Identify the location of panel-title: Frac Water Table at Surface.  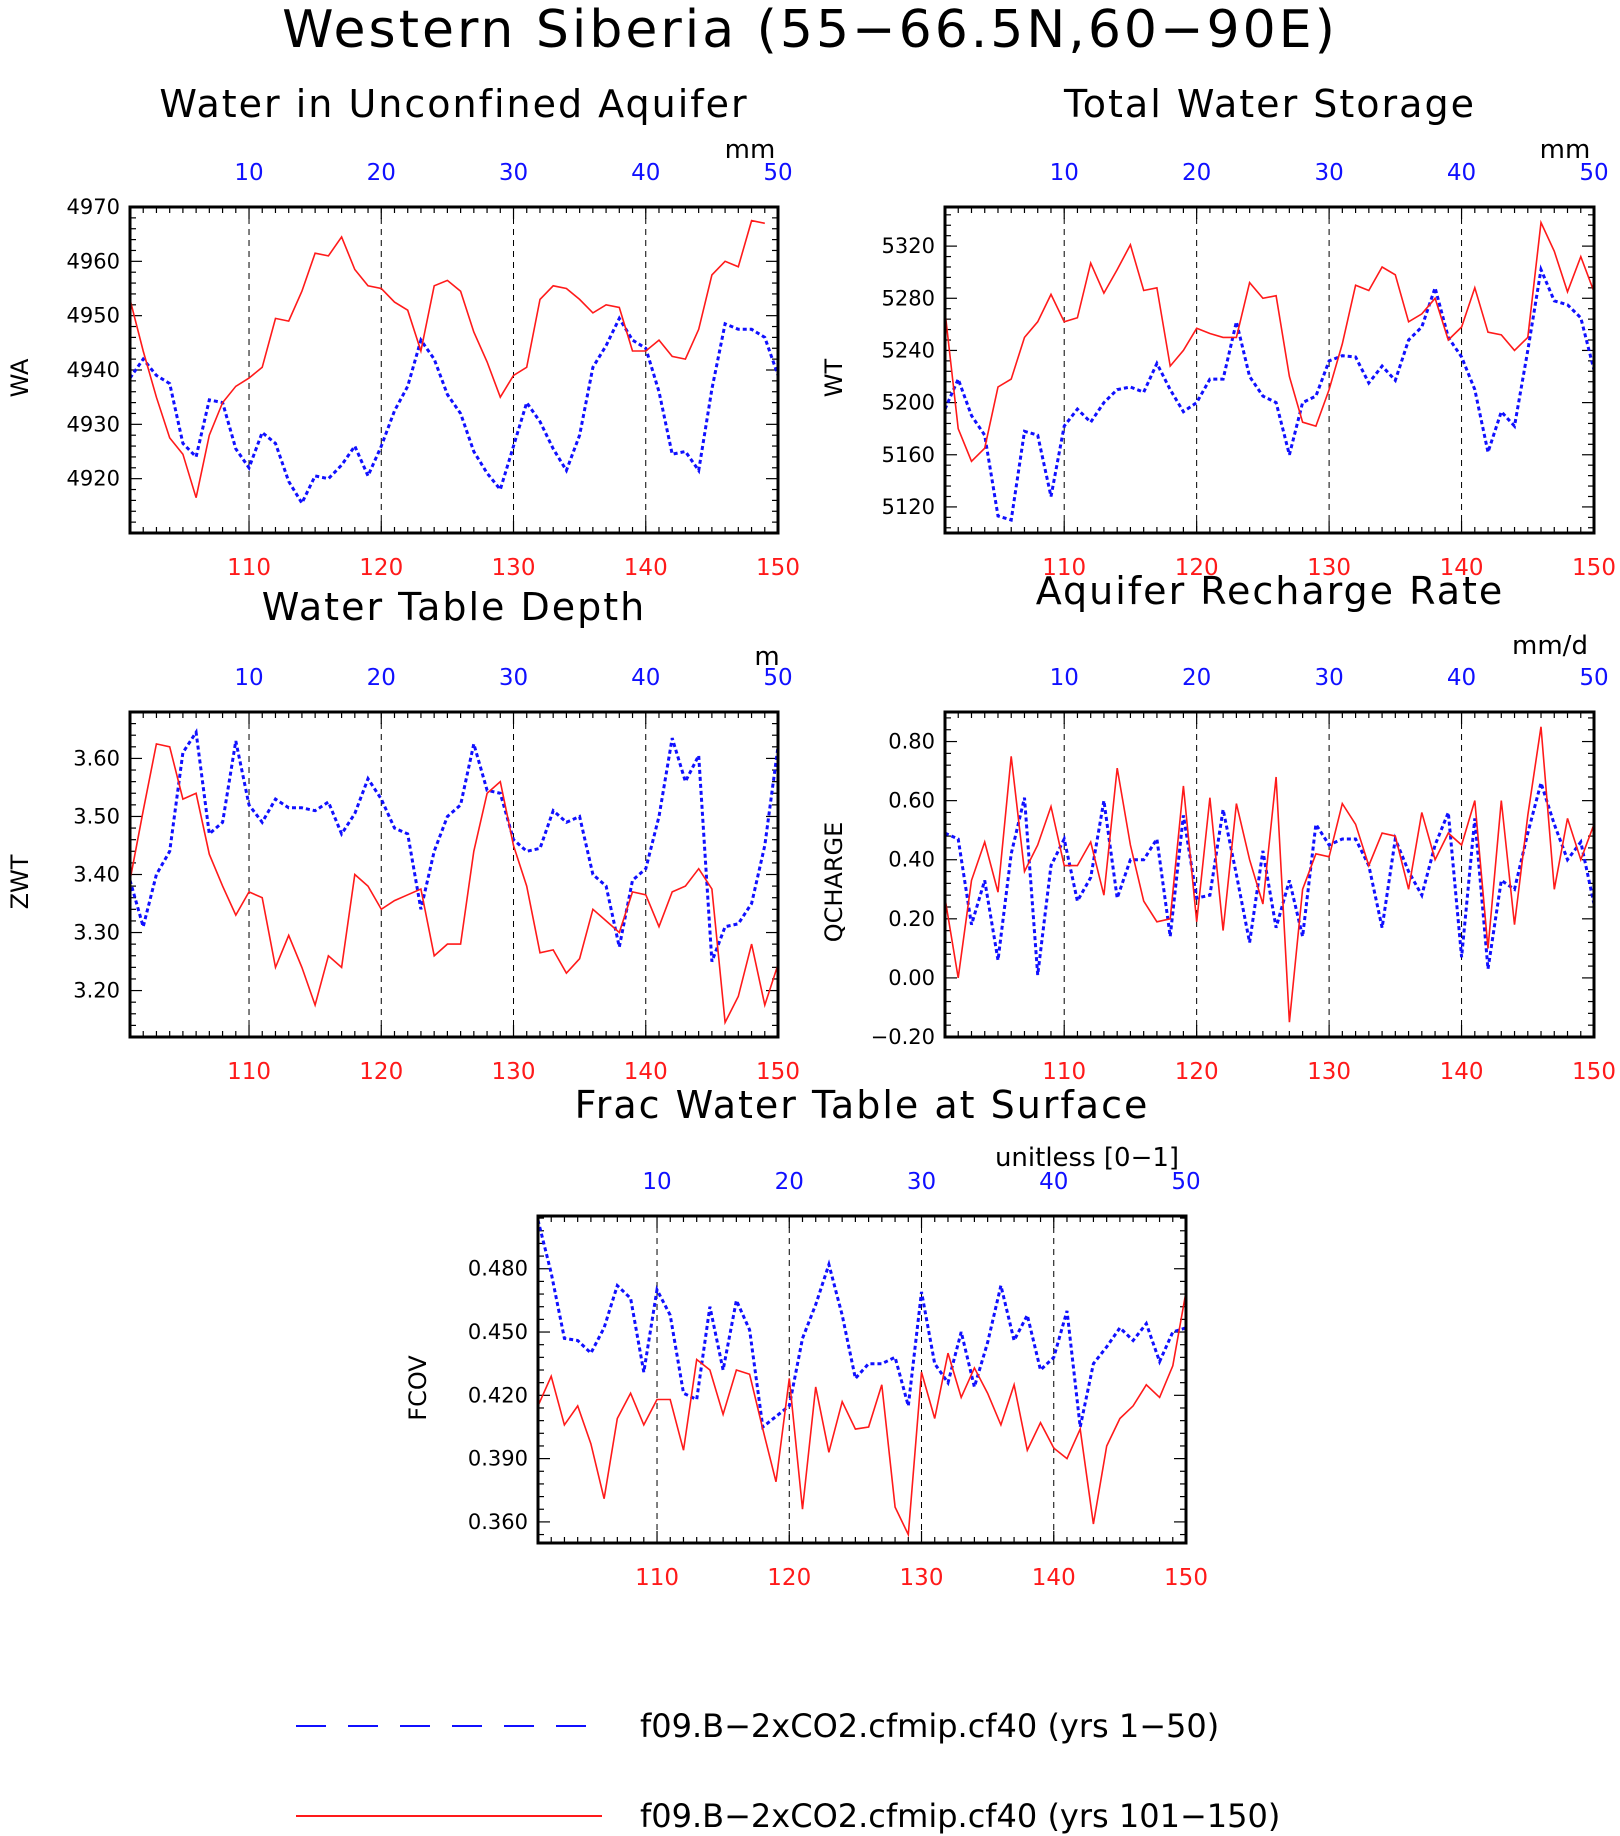
(862, 1105).